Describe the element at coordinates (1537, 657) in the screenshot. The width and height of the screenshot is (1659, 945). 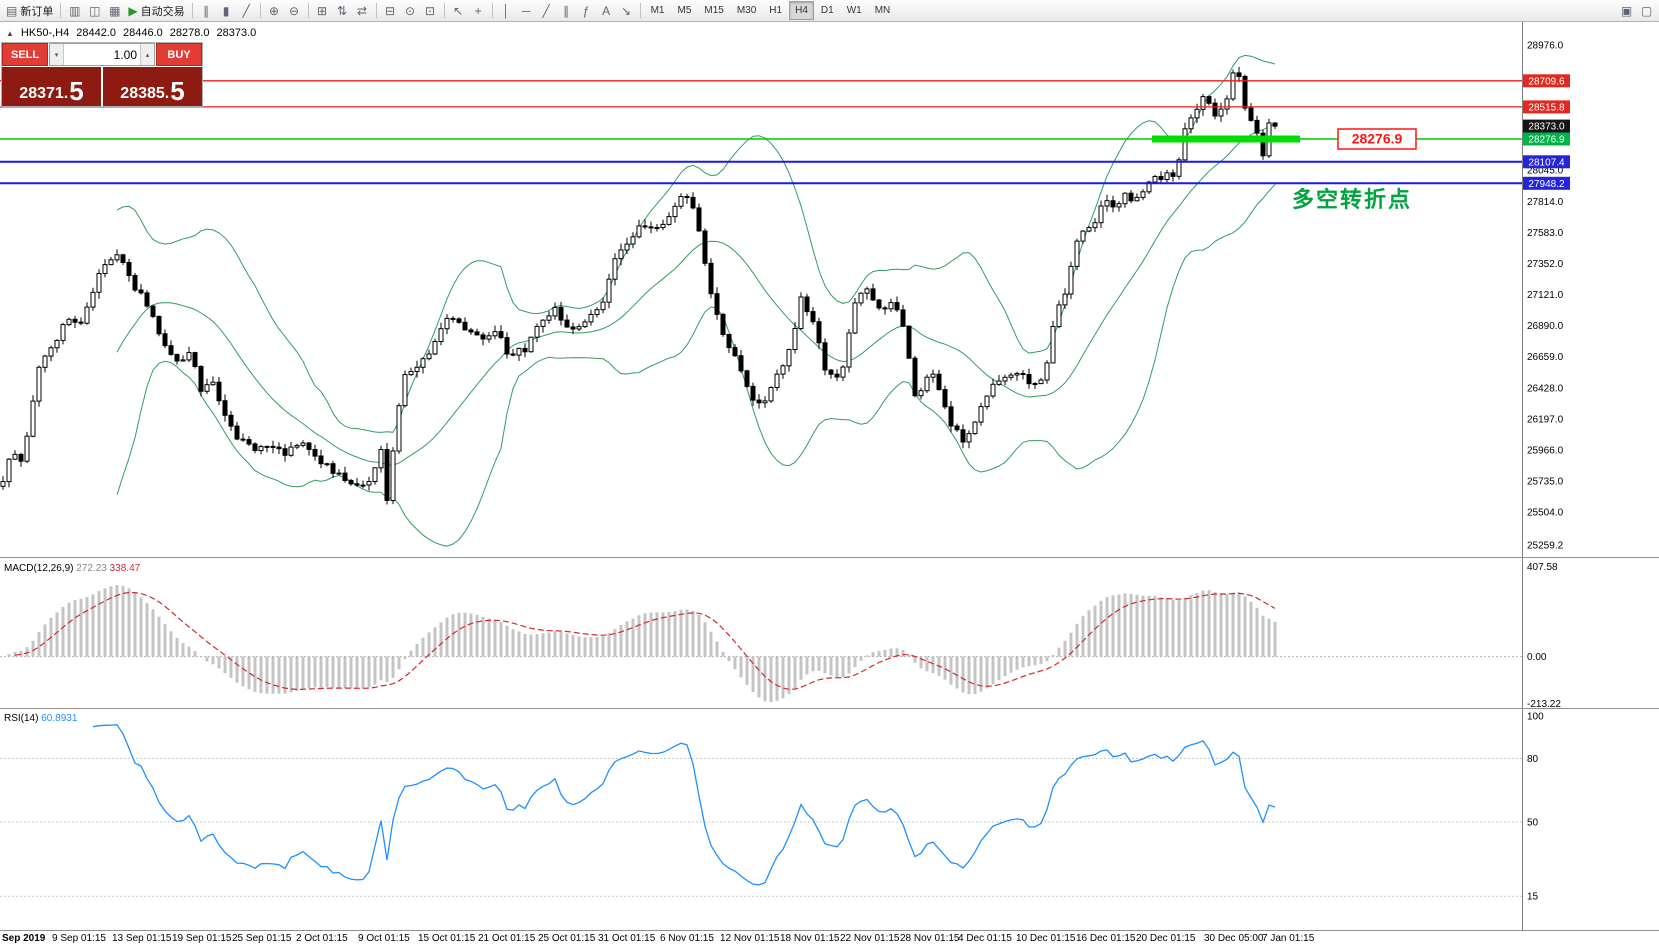
I see `macd-axis-zero: 0.00` at that location.